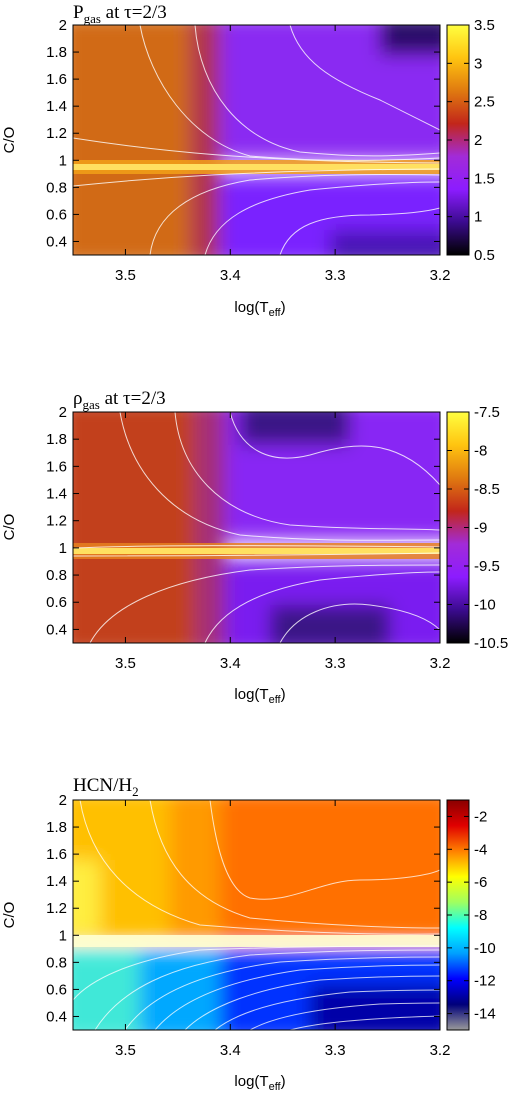  What do you see at coordinates (210, 527) in the screenshot?
I see `rhogas-region-transition` at bounding box center [210, 527].